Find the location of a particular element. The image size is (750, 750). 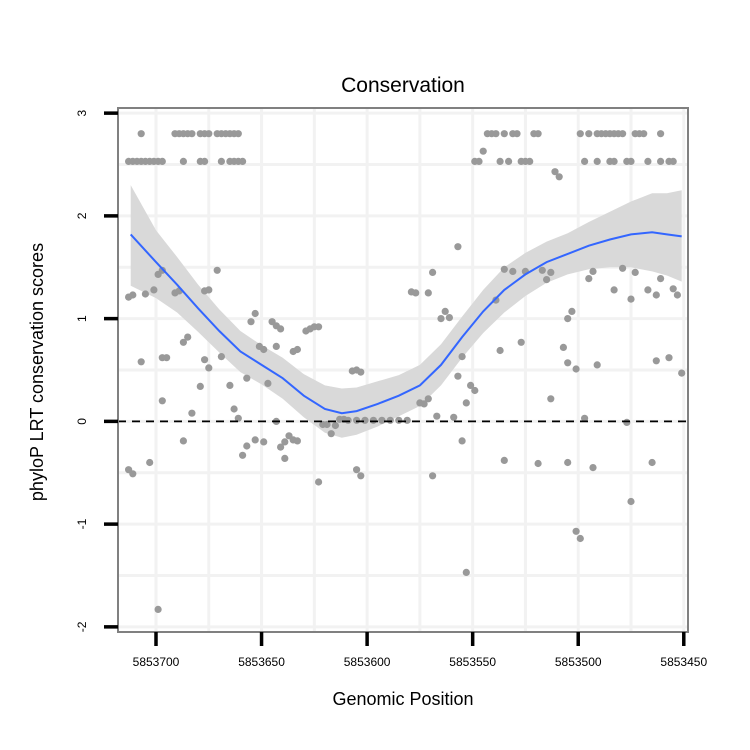

x-tick-label: 5853450 is located at coordinates (683, 662).